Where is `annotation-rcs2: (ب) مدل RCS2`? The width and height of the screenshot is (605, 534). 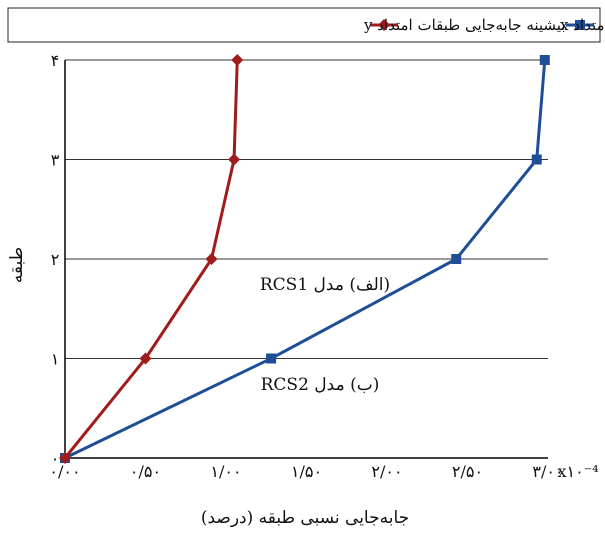 annotation-rcs2: (ب) مدل RCS2 is located at coordinates (320, 385).